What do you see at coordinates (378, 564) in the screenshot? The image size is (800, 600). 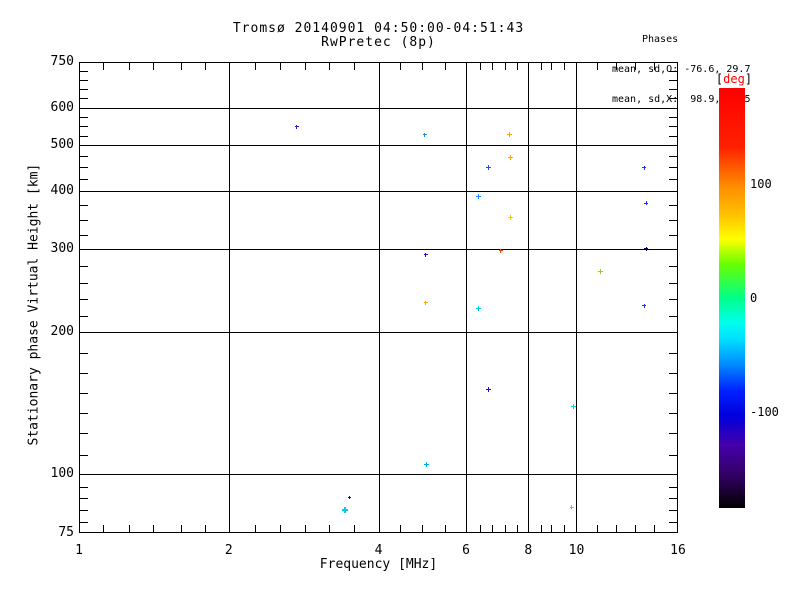 I see `x-axis-label: Frequency [MHz]` at bounding box center [378, 564].